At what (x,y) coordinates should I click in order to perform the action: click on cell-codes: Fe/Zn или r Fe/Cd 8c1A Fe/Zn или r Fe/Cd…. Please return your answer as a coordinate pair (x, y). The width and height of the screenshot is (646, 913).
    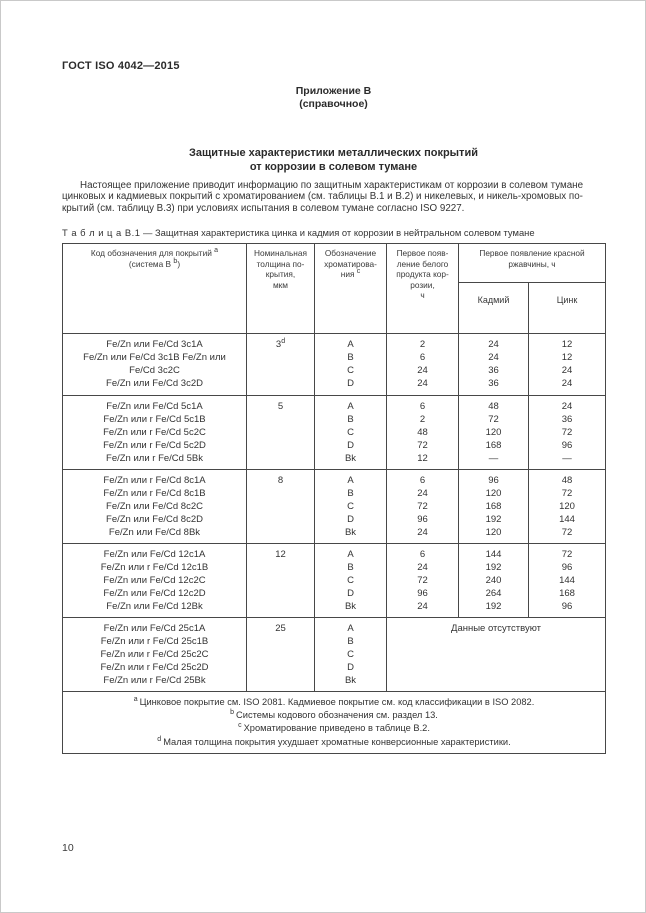
    Looking at the image, I should click on (154, 506).